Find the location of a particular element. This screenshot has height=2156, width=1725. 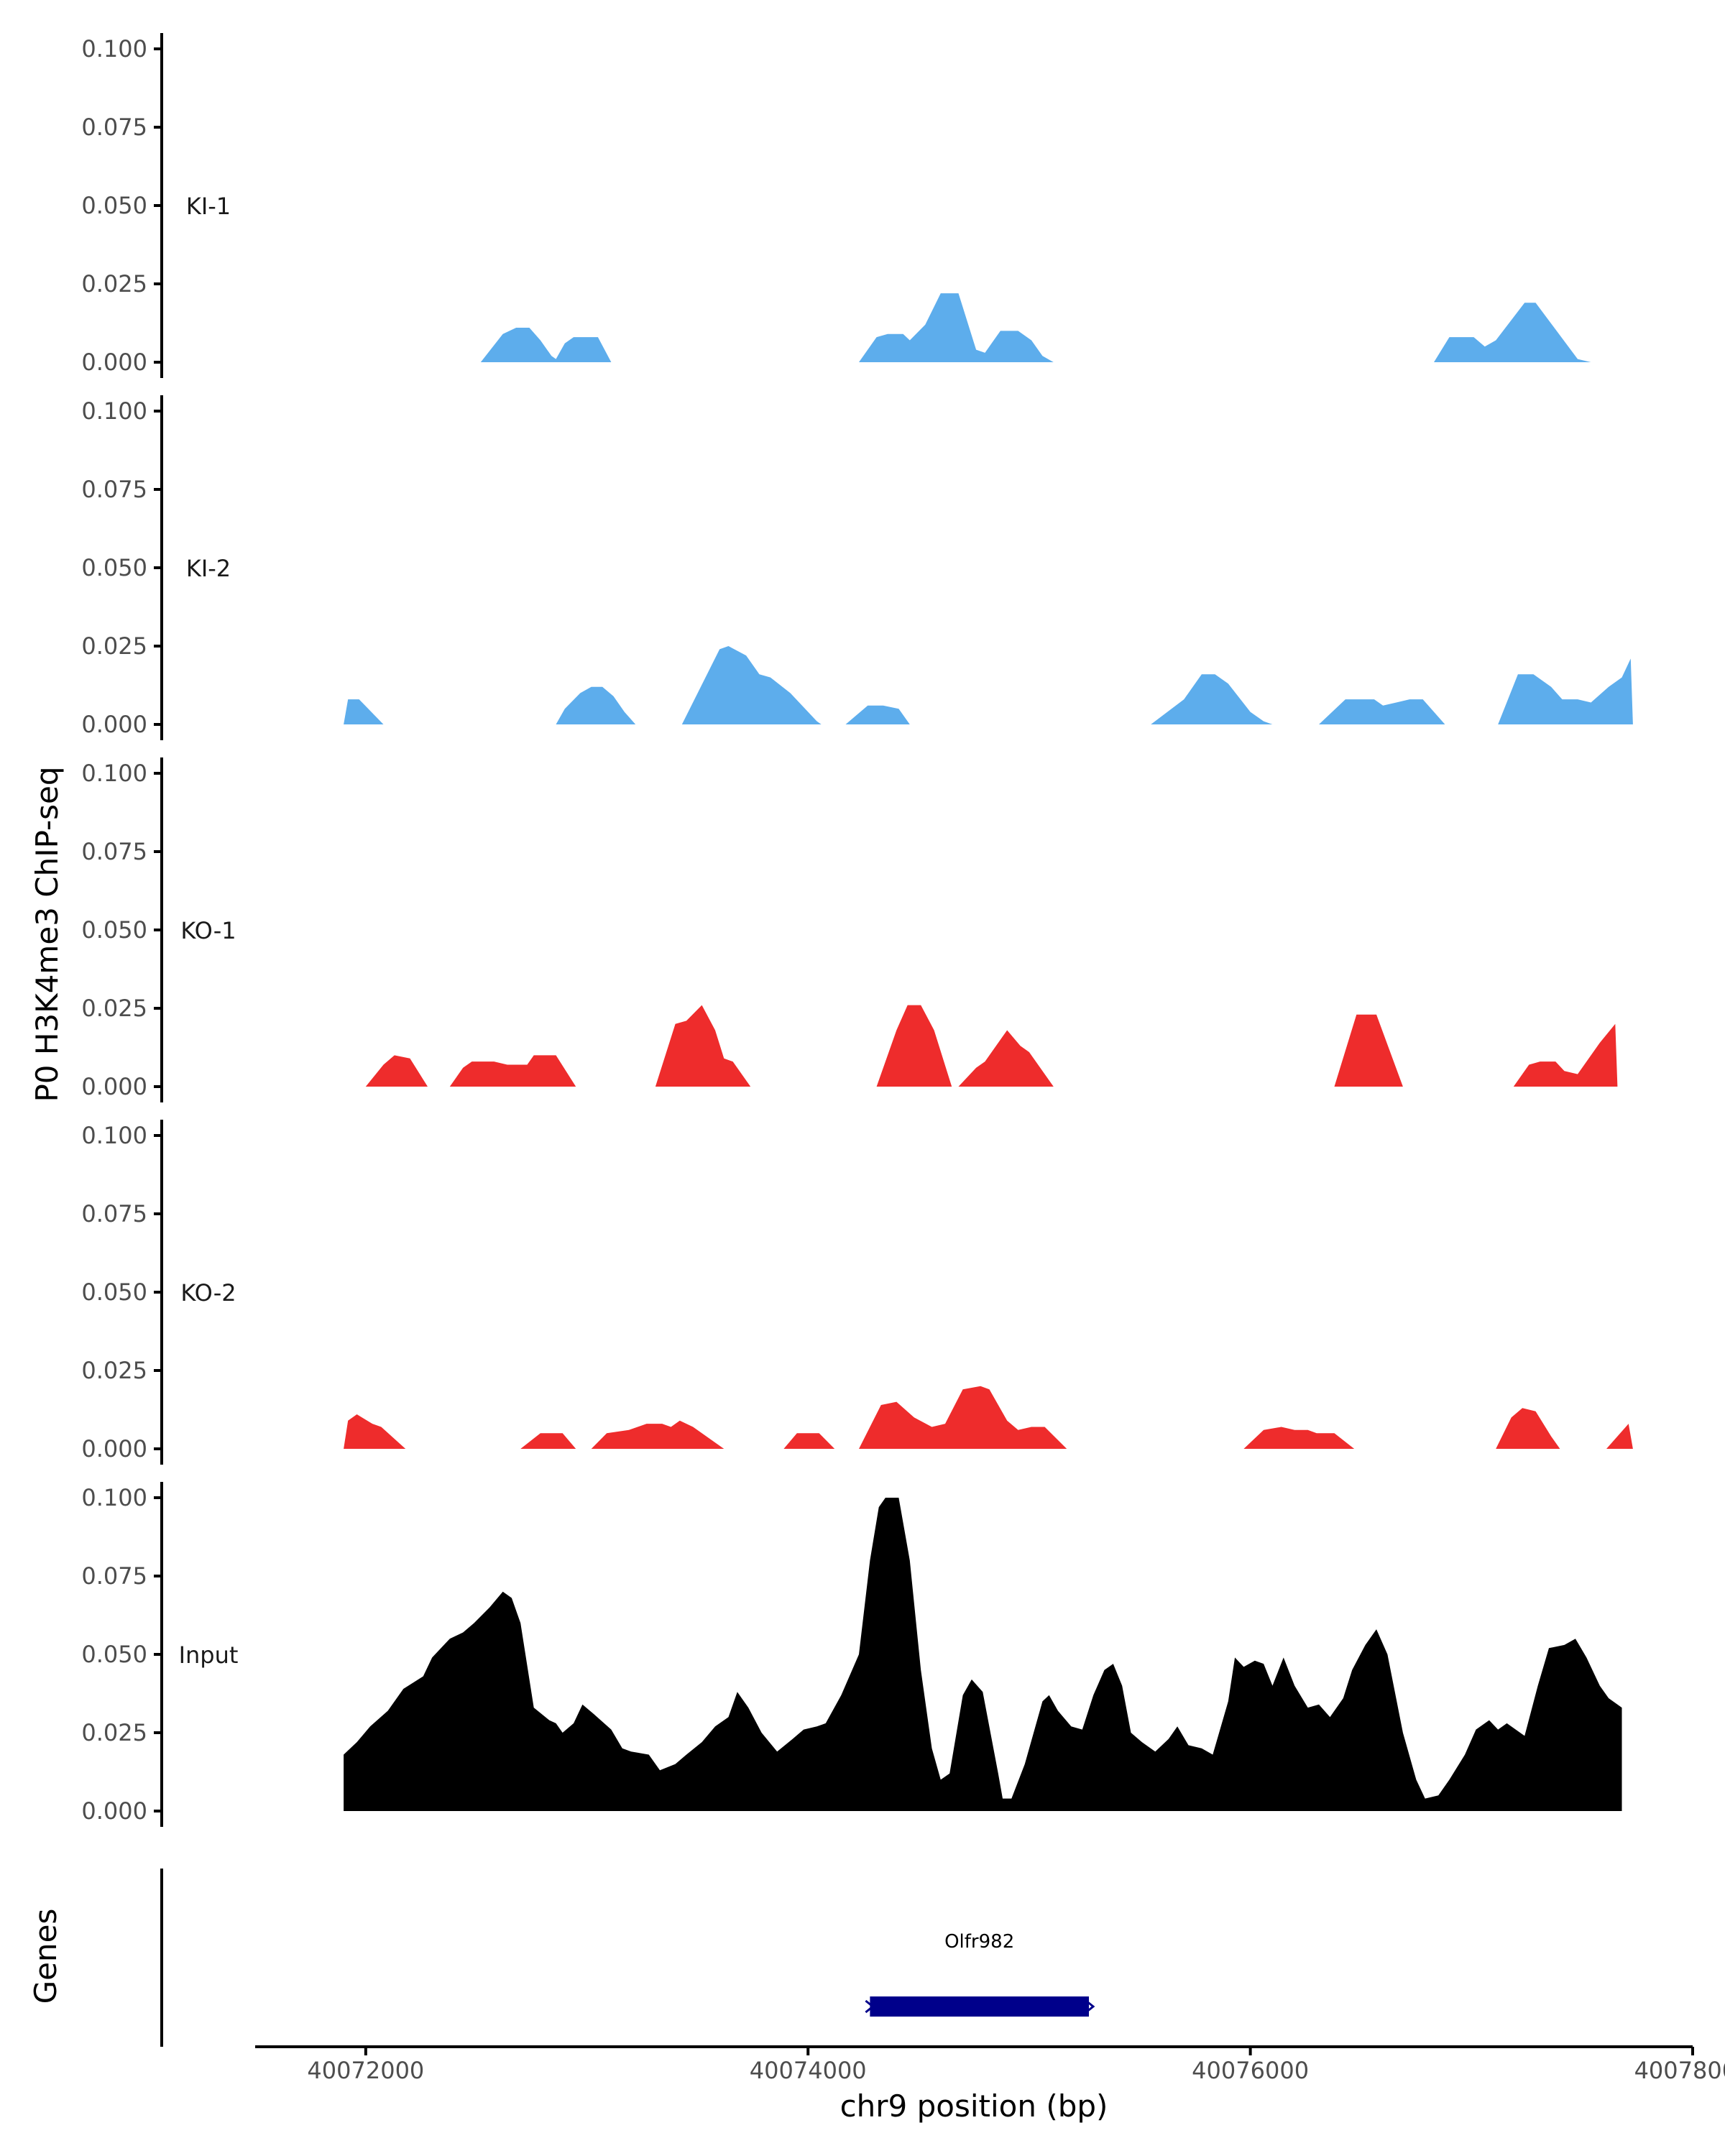

gene-body is located at coordinates (979, 2006).